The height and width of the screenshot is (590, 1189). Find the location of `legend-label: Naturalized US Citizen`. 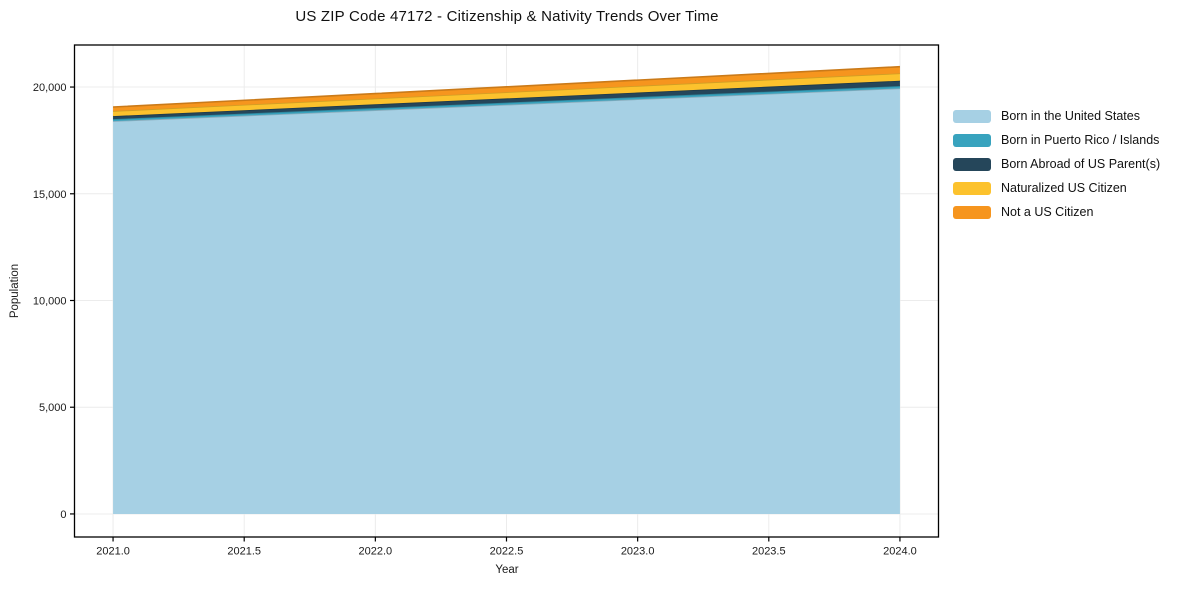

legend-label: Naturalized US Citizen is located at coordinates (1064, 188).